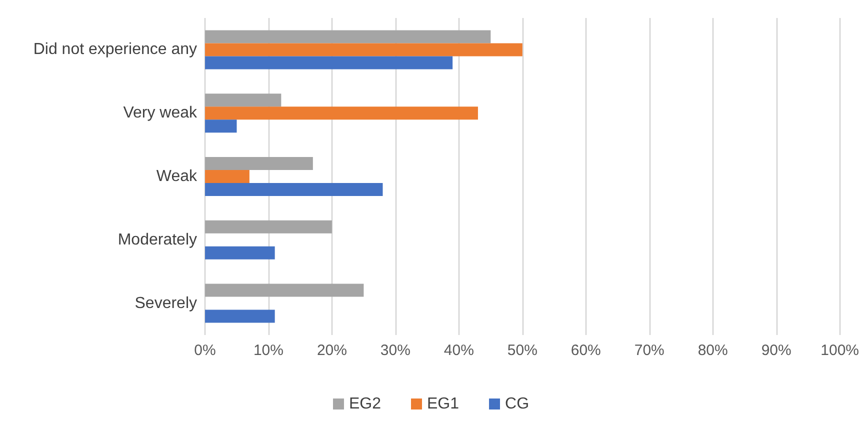 This screenshot has width=862, height=425. Describe the element at coordinates (157, 239) in the screenshot. I see `y-tick-label: Moderately` at that location.